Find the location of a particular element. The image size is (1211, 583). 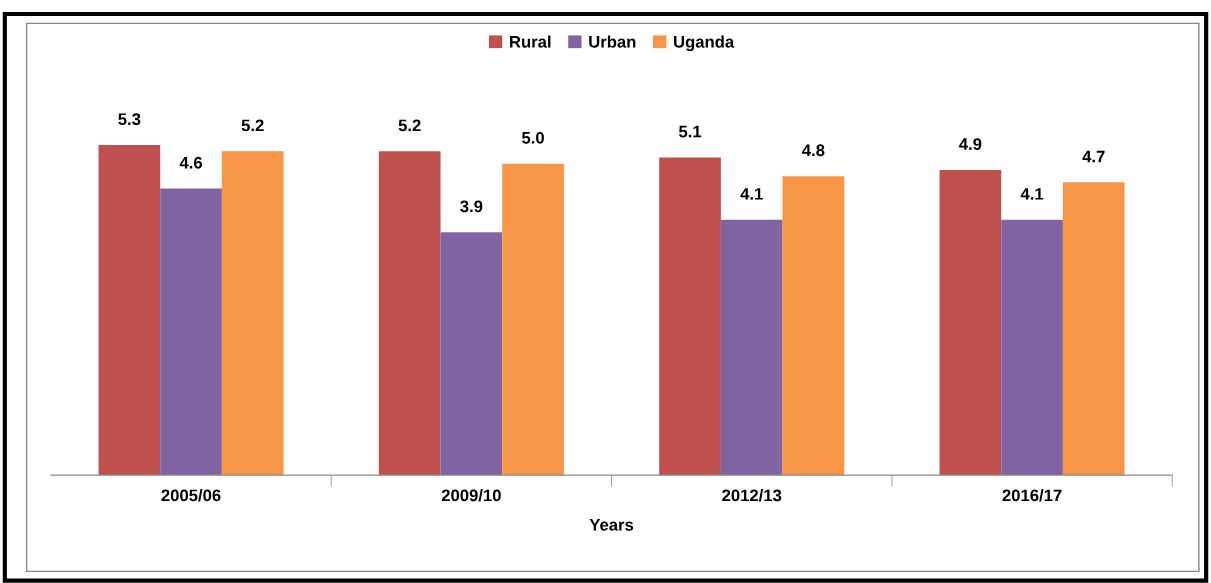

data-label: 5.0 is located at coordinates (532, 137).